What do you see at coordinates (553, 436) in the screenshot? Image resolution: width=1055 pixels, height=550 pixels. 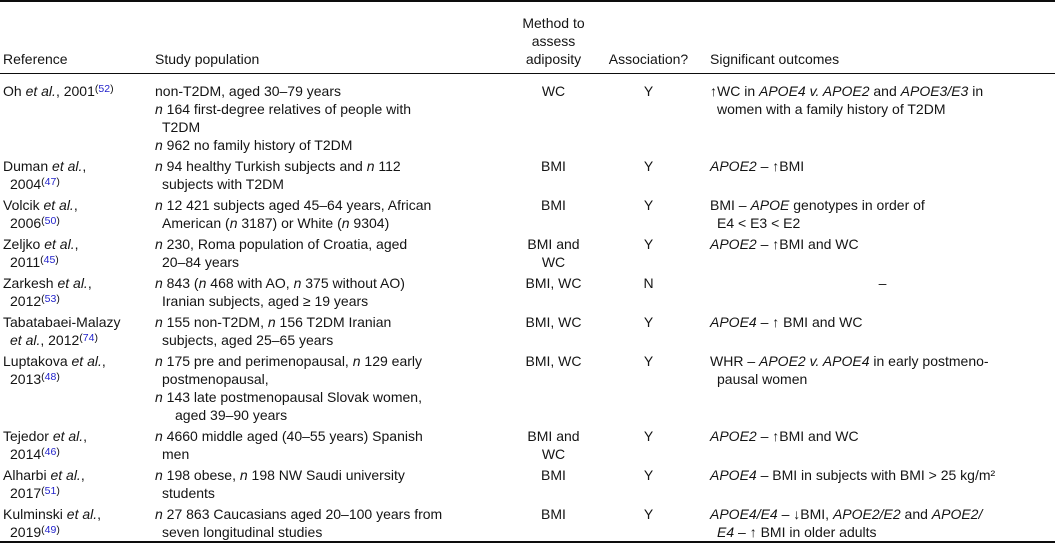 I see `text-line: BMI and` at bounding box center [553, 436].